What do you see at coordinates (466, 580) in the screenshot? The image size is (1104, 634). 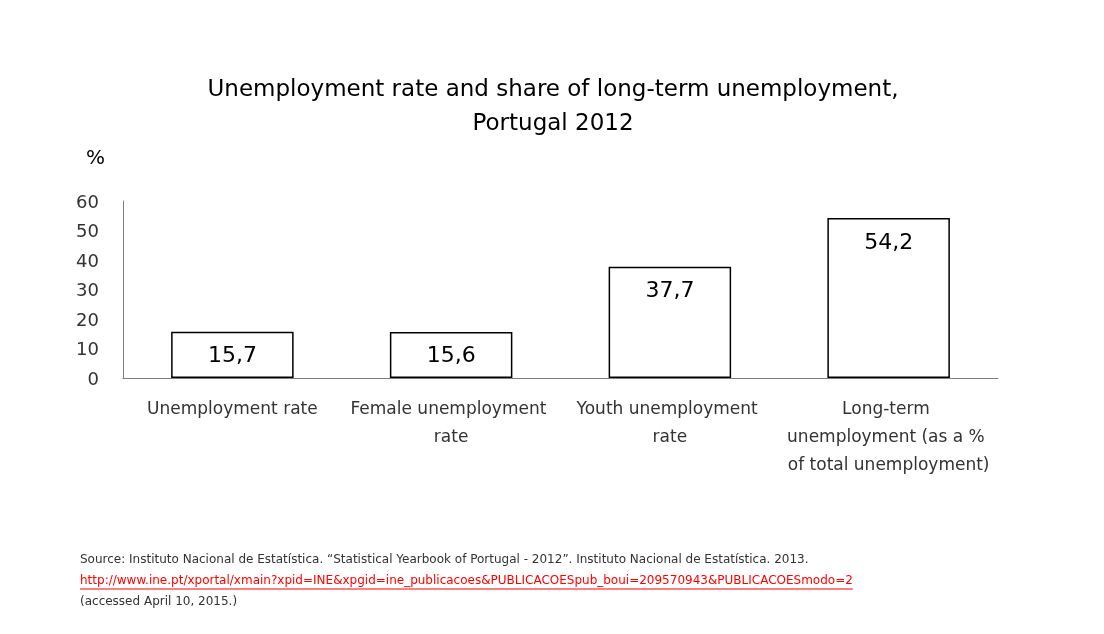 I see `text: http://www.ine.pt/xportal/xmain?xpid=INE&xpgid=ine_publicacoes&PUBLICACOESpub_boui=209570943&PUBLICACOESmodo=2` at bounding box center [466, 580].